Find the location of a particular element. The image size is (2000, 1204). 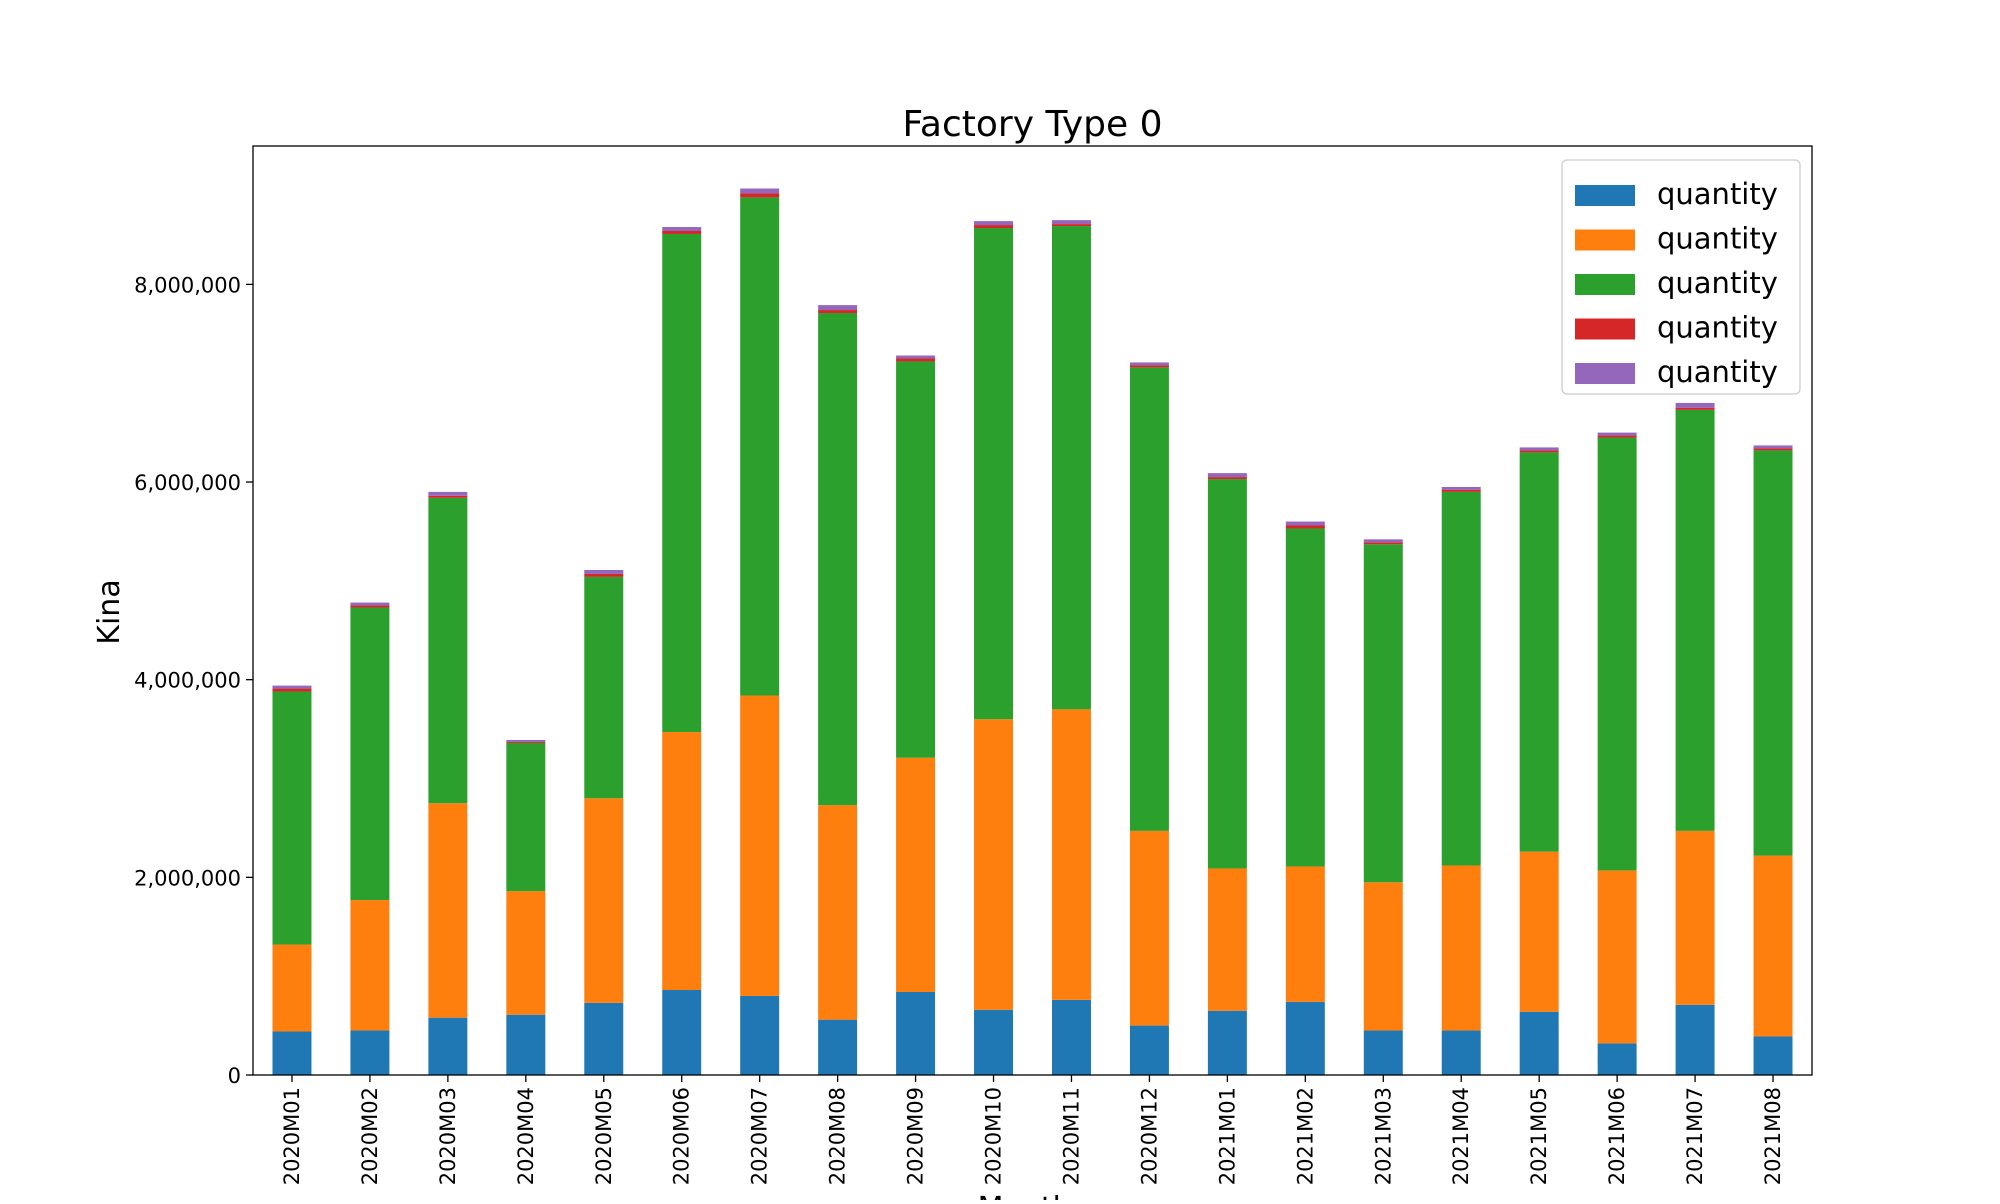

bar-segment-series-4-2020M06 is located at coordinates (682, 232).